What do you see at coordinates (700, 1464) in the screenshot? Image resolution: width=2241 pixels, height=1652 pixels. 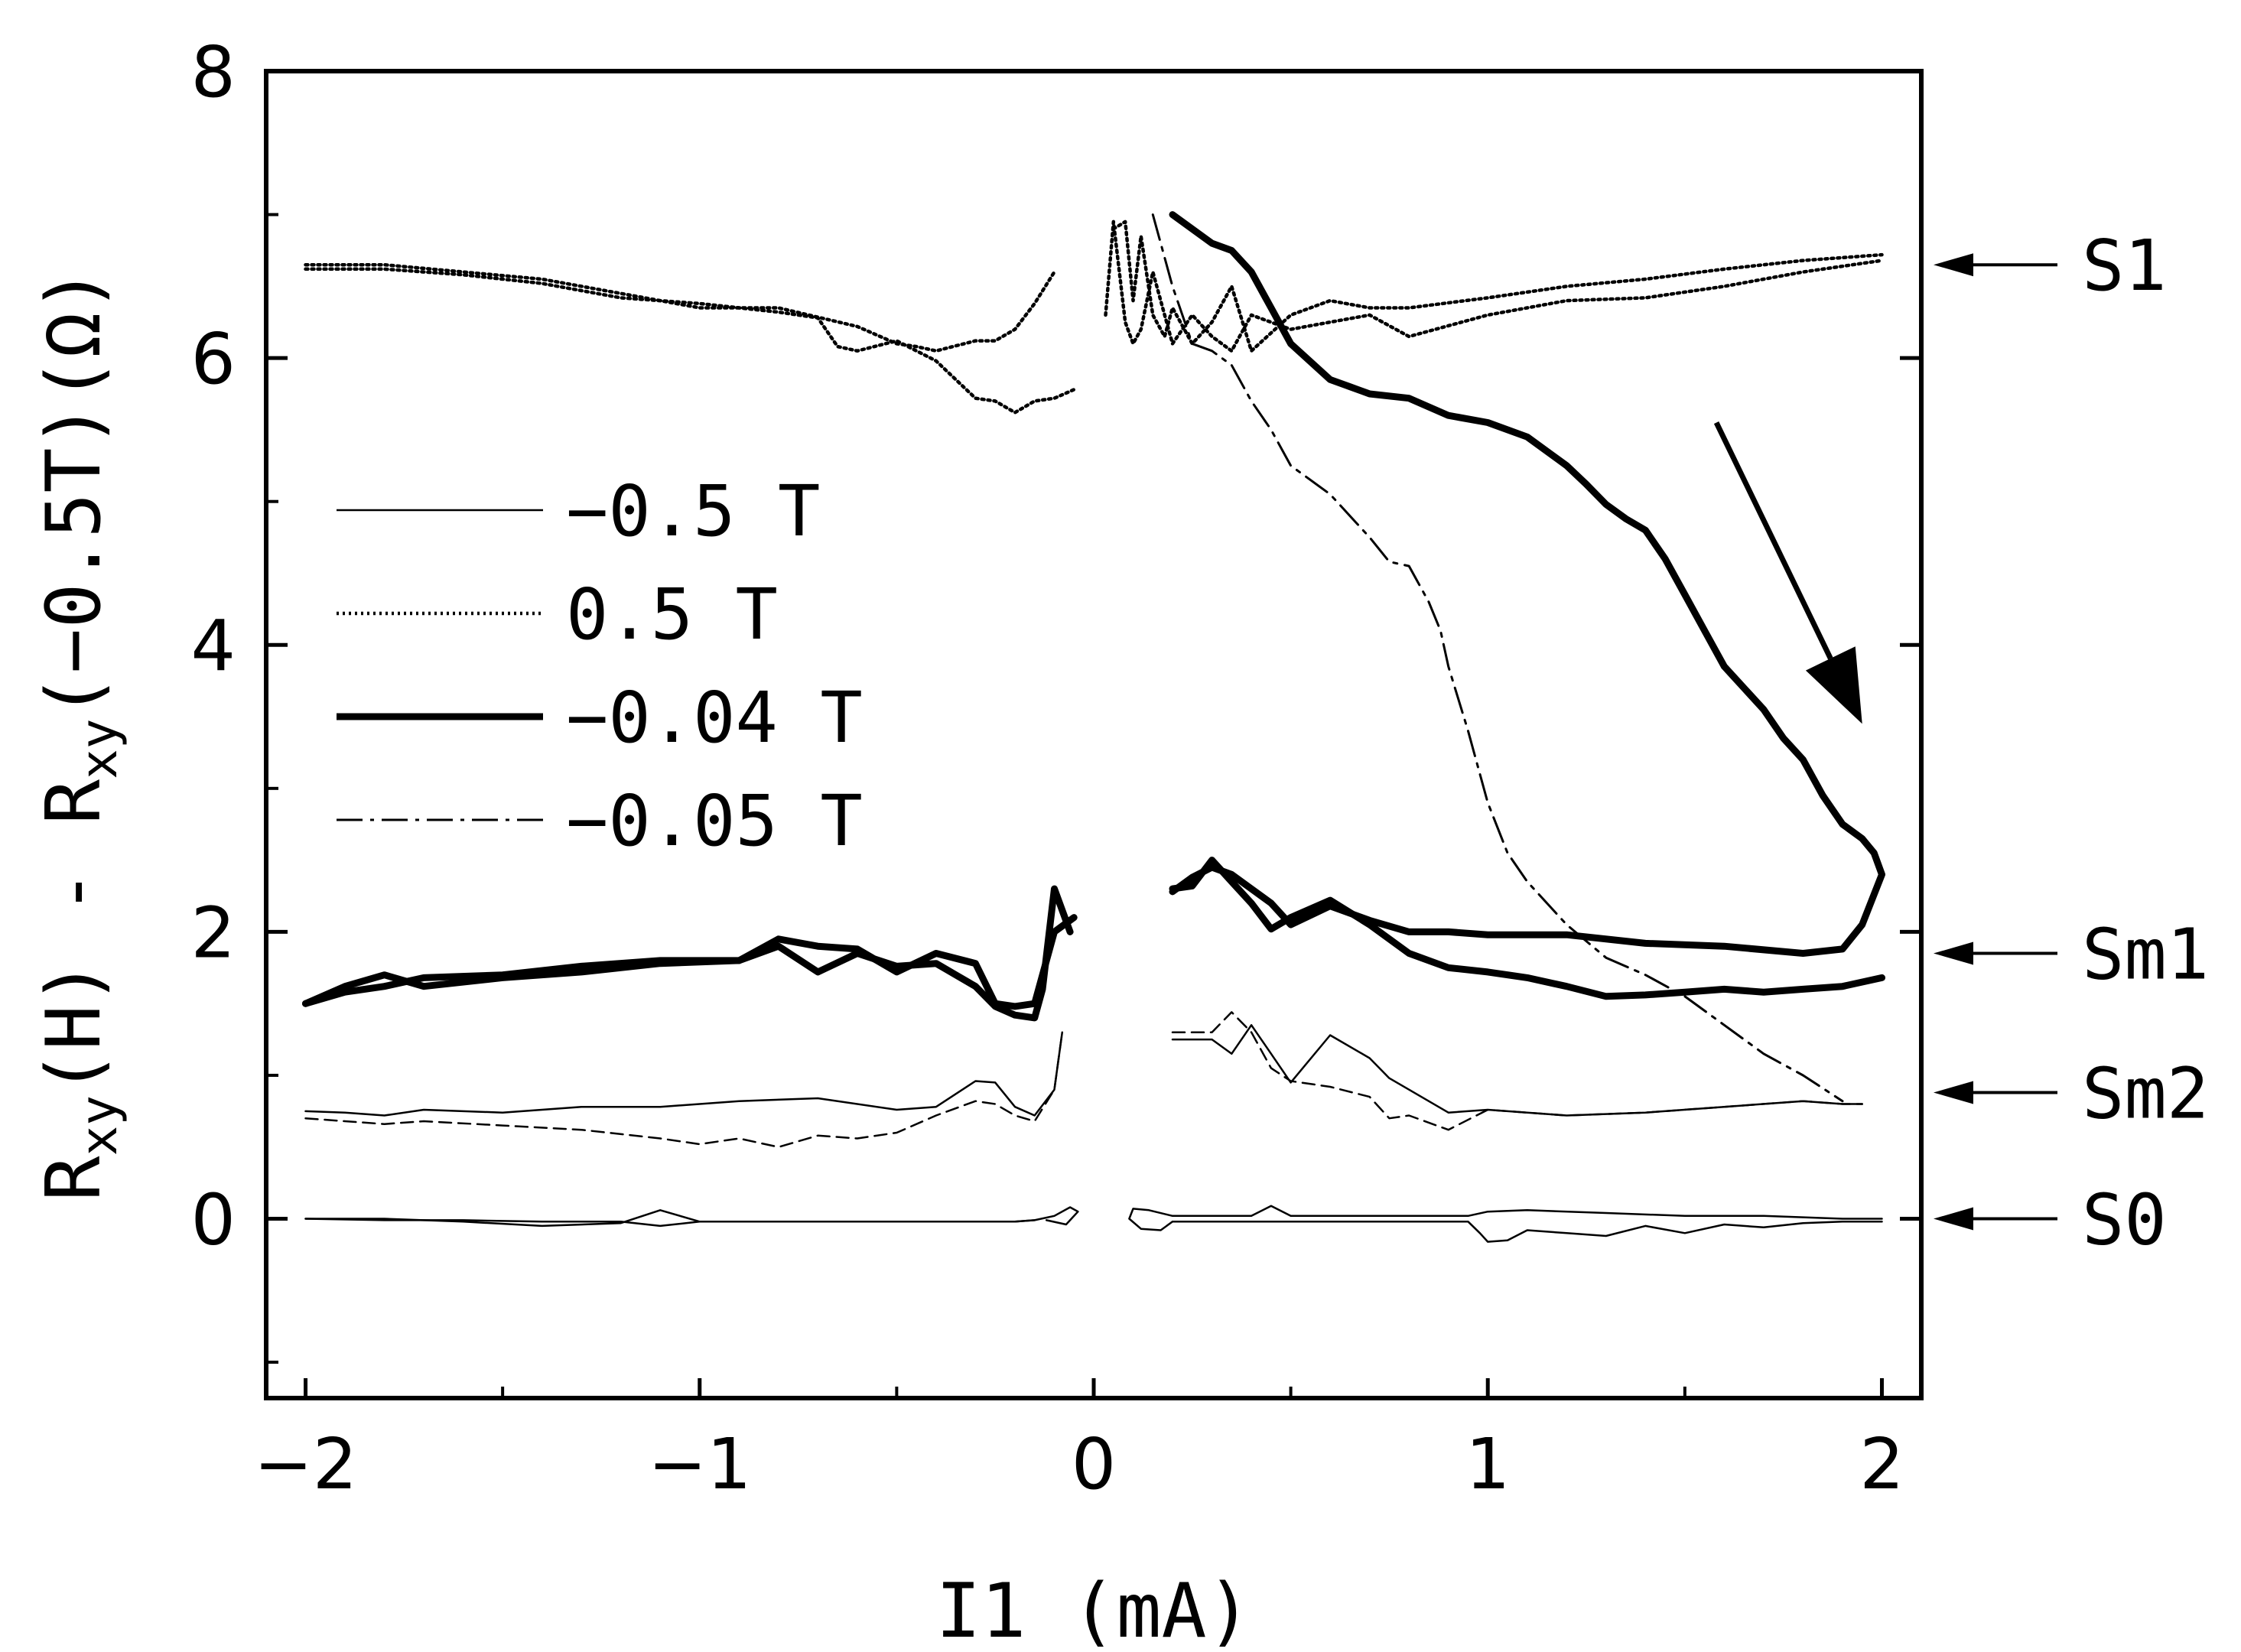 I see `x-tick-label: −1` at bounding box center [700, 1464].